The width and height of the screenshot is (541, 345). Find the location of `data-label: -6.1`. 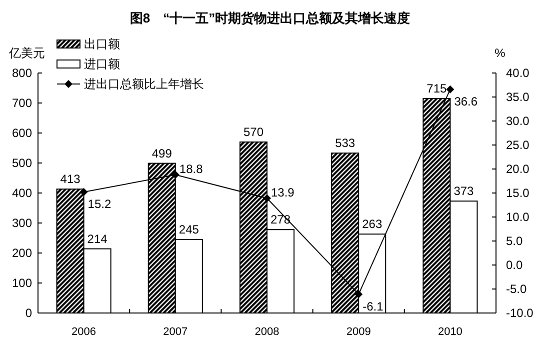

data-label: -6.1 is located at coordinates (373, 306).